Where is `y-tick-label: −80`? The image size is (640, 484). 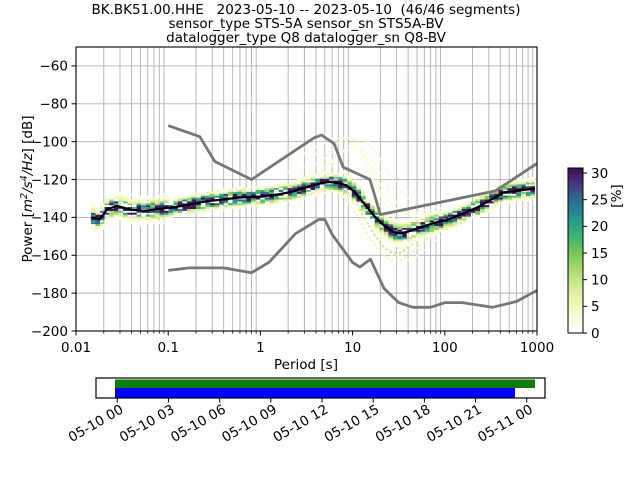
y-tick-label: −80 is located at coordinates (54, 105).